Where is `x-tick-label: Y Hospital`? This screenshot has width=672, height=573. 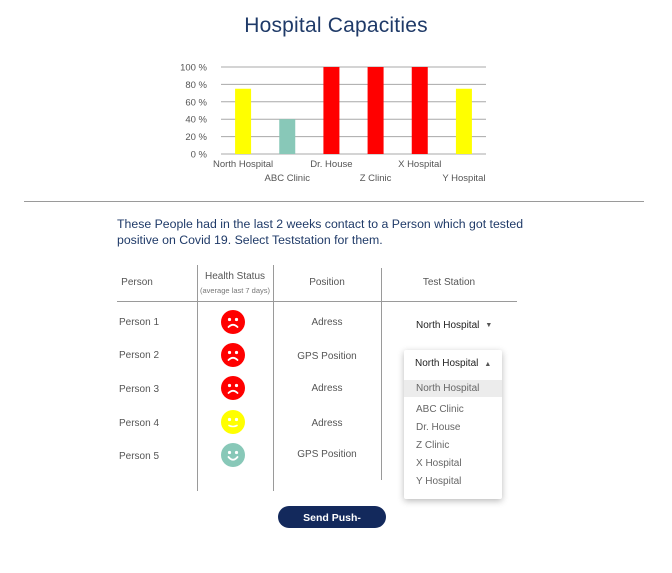
x-tick-label: Y Hospital is located at coordinates (463, 178).